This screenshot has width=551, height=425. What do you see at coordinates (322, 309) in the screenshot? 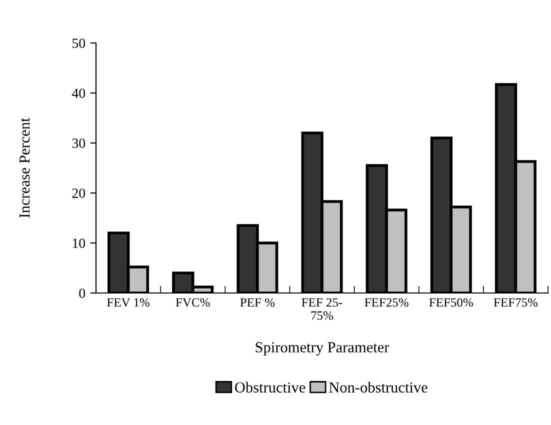
I see `x-tick-label: FEF 25- 75%` at bounding box center [322, 309].